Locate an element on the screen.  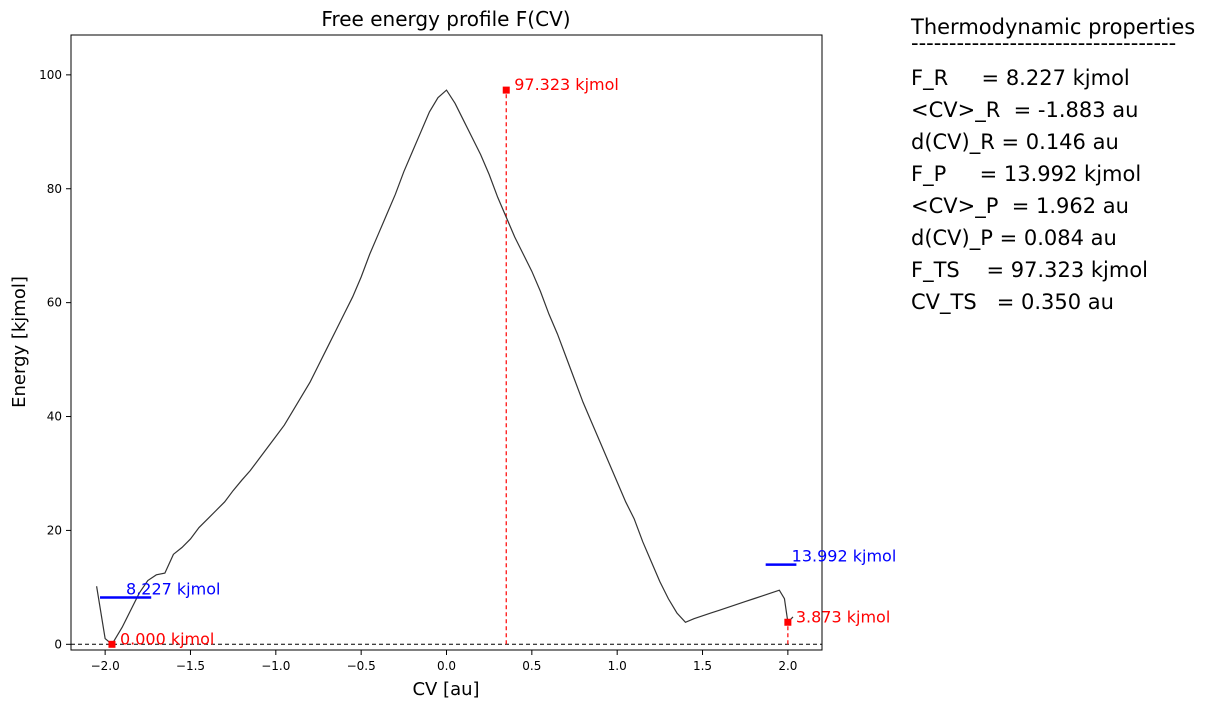
properties-rule: ----------------------------------- is located at coordinates (1044, 43).